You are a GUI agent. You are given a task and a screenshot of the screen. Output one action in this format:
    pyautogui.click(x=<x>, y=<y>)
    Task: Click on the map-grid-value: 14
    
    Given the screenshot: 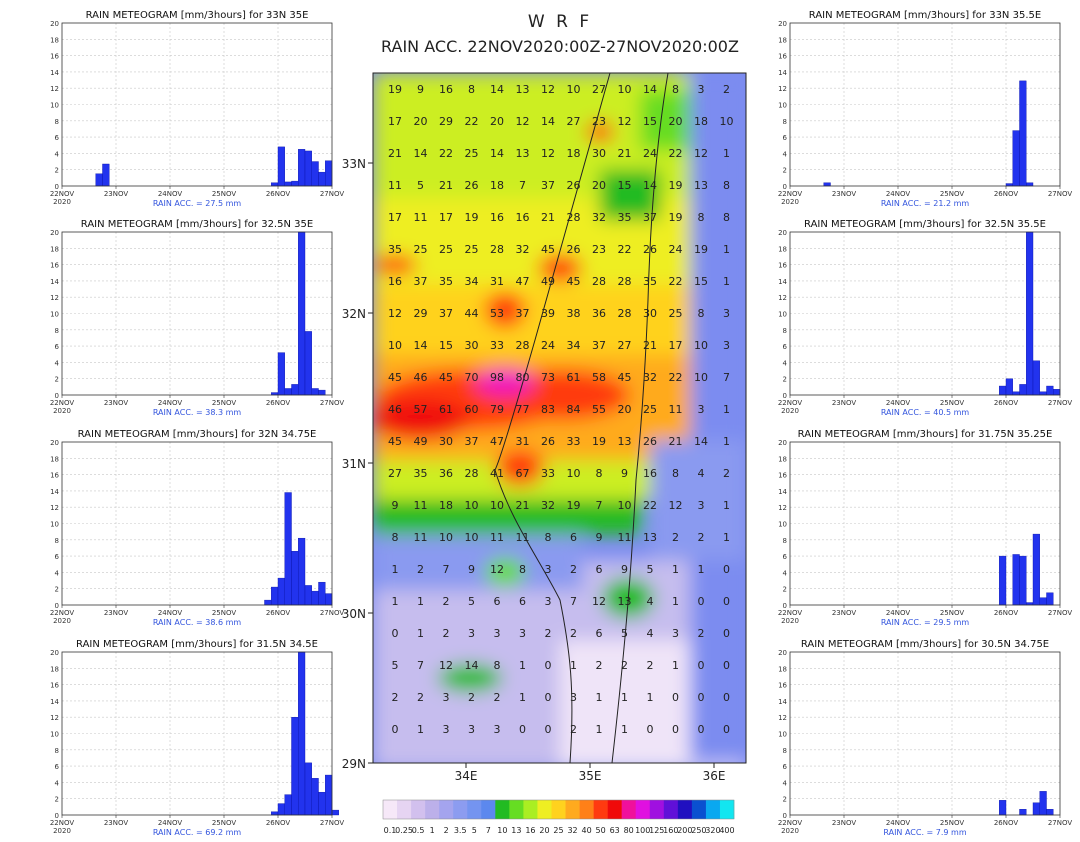 What is the action you would take?
    pyautogui.click(x=497, y=89)
    